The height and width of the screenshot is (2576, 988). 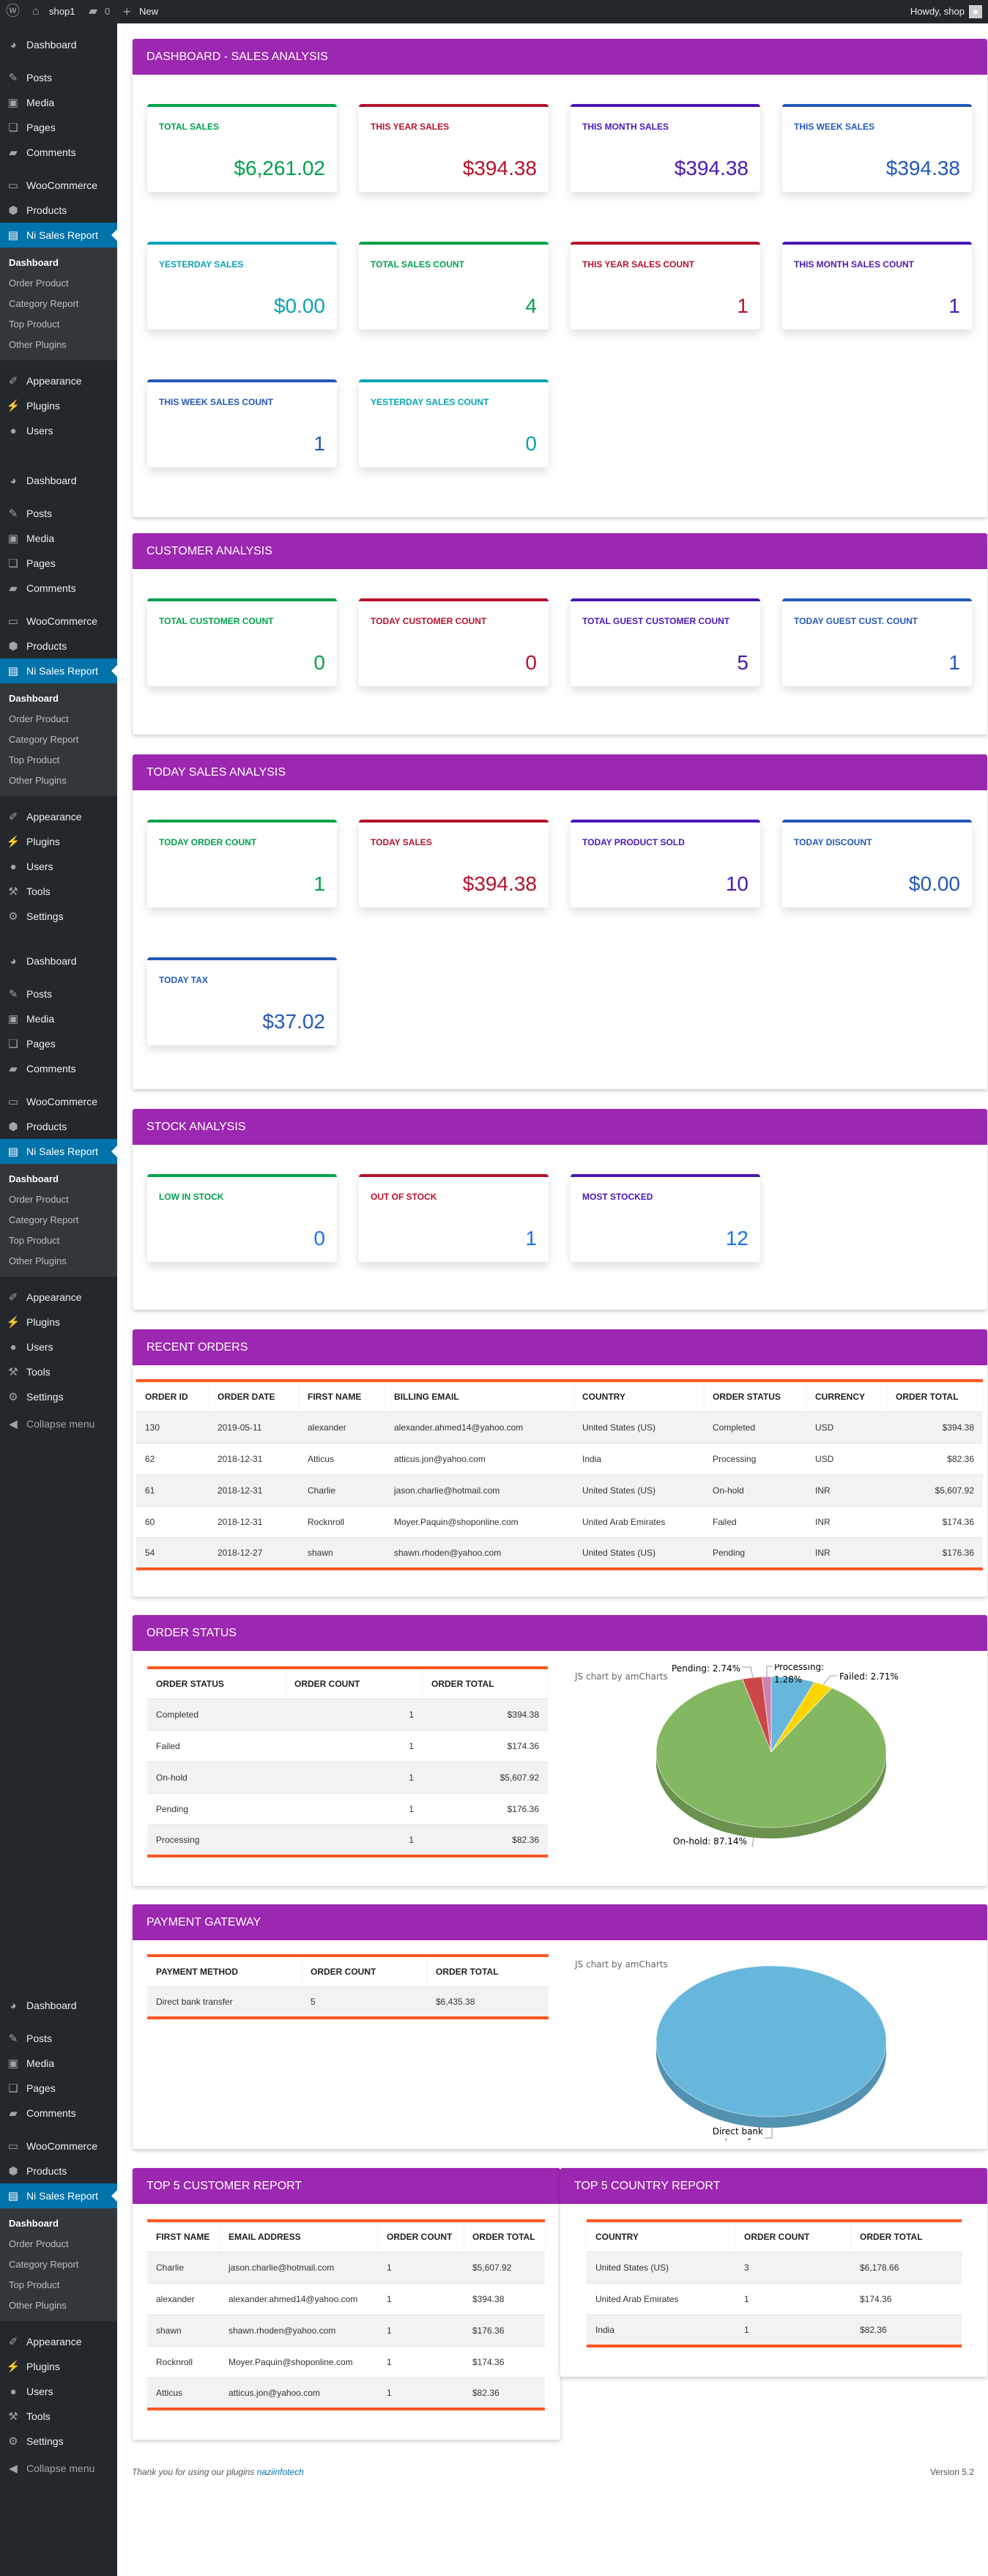 I want to click on column-header: EMAIL ADDRESS, so click(x=299, y=2236).